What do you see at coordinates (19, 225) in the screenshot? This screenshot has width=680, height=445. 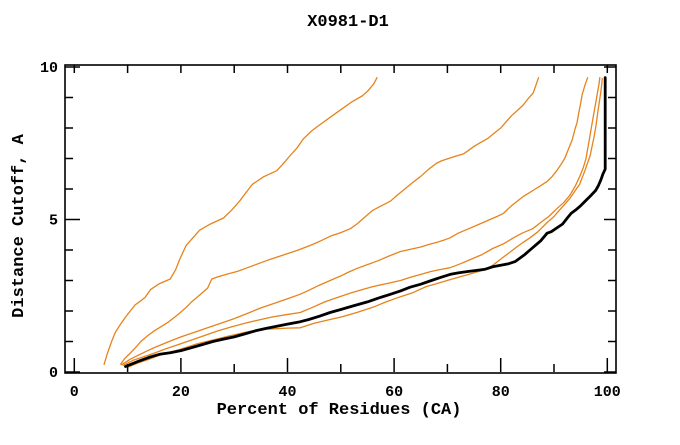 I see `y-axis-title: Distance Cutoff, A` at bounding box center [19, 225].